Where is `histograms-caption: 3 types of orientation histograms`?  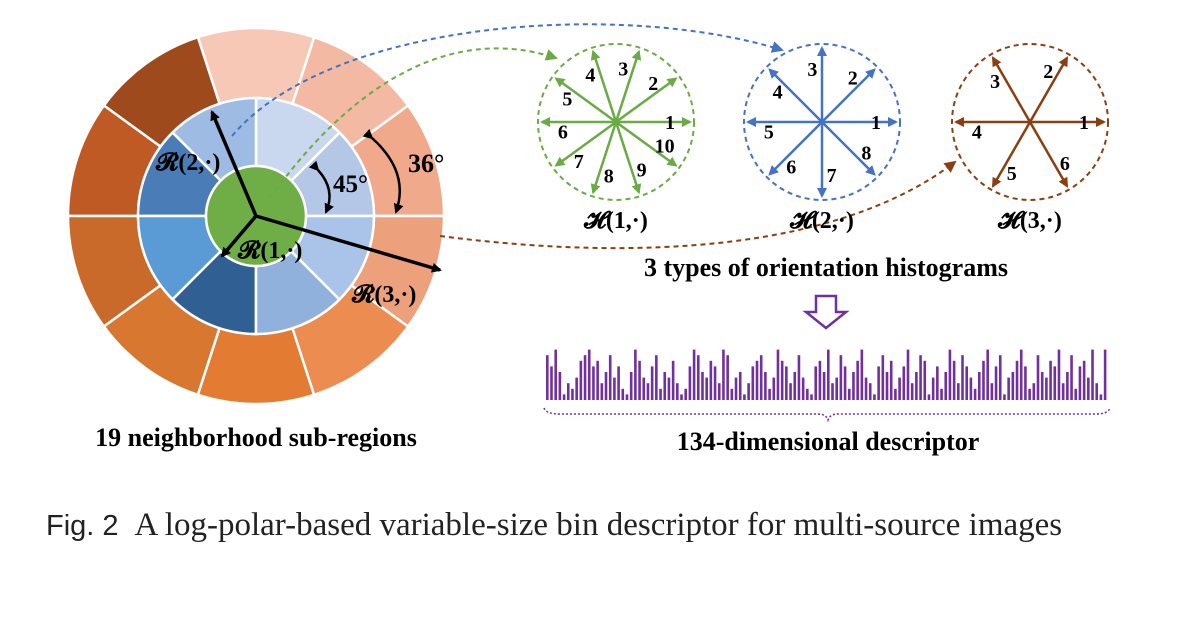
histograms-caption: 3 types of orientation histograms is located at coordinates (826, 267).